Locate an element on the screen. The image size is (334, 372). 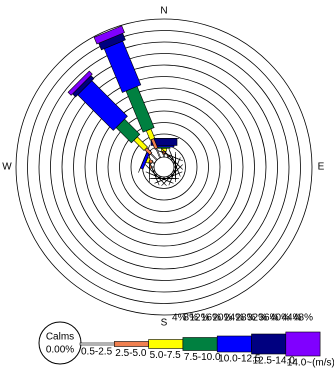
r-tick-label: 36% is located at coordinates (268, 318).